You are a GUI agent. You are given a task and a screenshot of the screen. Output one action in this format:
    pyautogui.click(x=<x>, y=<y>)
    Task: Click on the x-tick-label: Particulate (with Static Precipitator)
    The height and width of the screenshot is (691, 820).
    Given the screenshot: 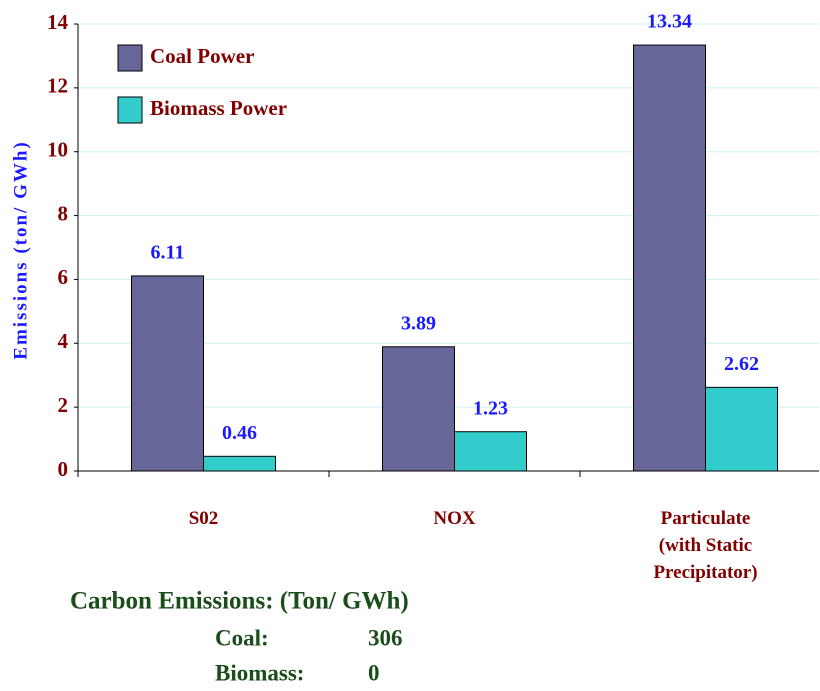 What is the action you would take?
    pyautogui.click(x=705, y=545)
    